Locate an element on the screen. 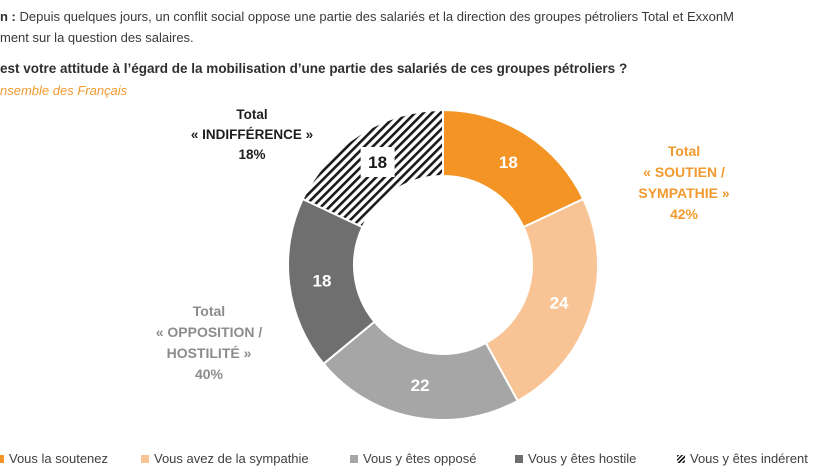 Image resolution: width=837 pixels, height=471 pixels. slice-value-label-3: 18 is located at coordinates (322, 280).